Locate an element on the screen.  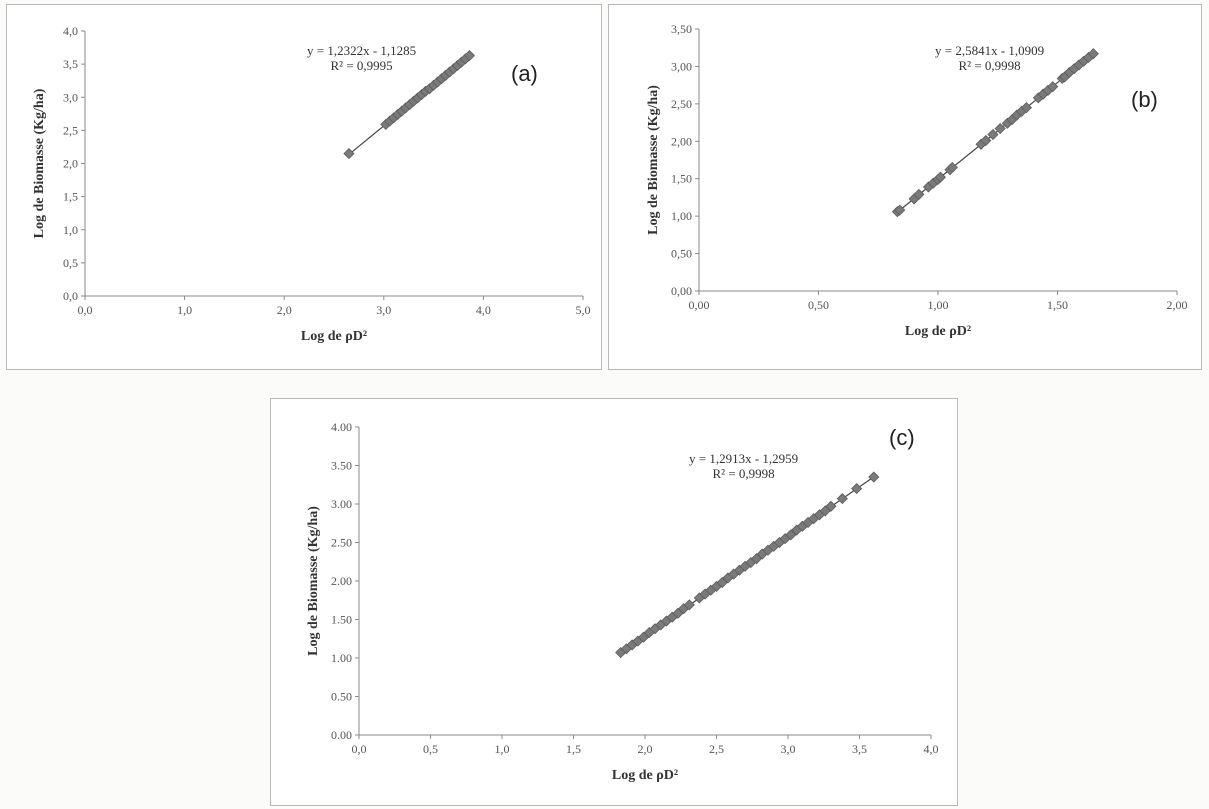
x-tick-label-a: 2,0 is located at coordinates (284, 310).